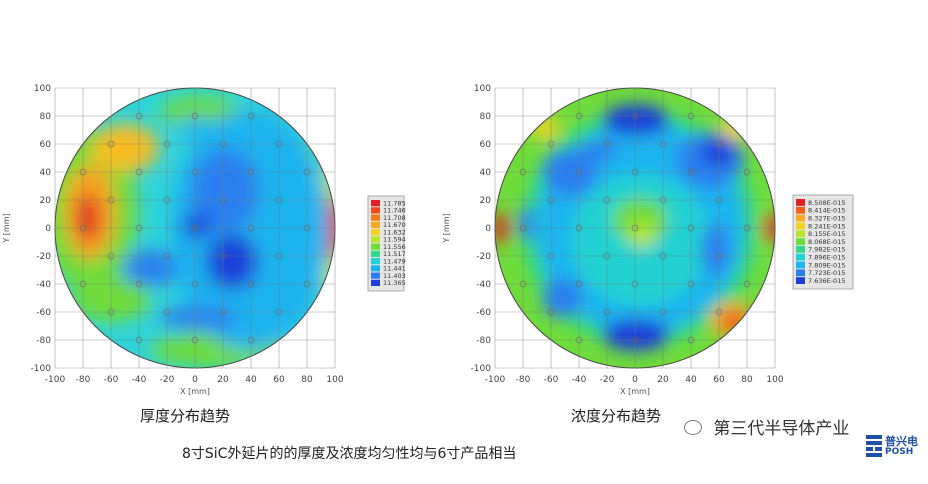 The height and width of the screenshot is (484, 928). Describe the element at coordinates (826, 203) in the screenshot. I see `concentration-legend-value: 8.508E-015` at that location.